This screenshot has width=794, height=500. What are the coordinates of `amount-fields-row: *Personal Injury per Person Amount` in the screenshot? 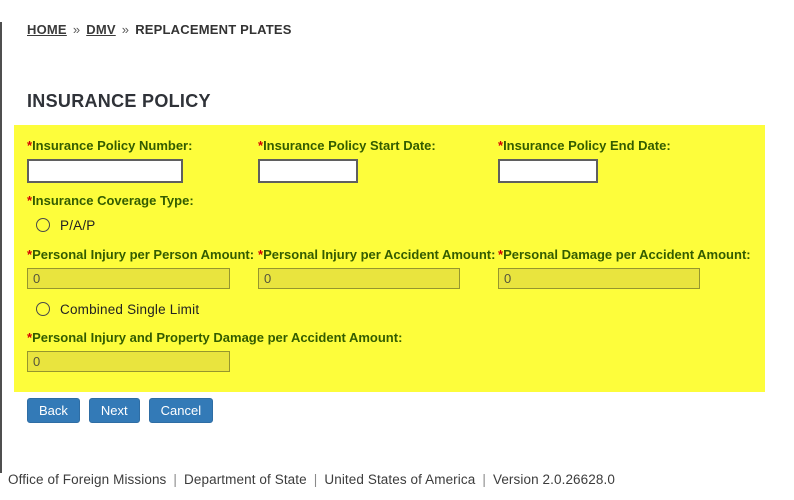 It's located at (389, 268).